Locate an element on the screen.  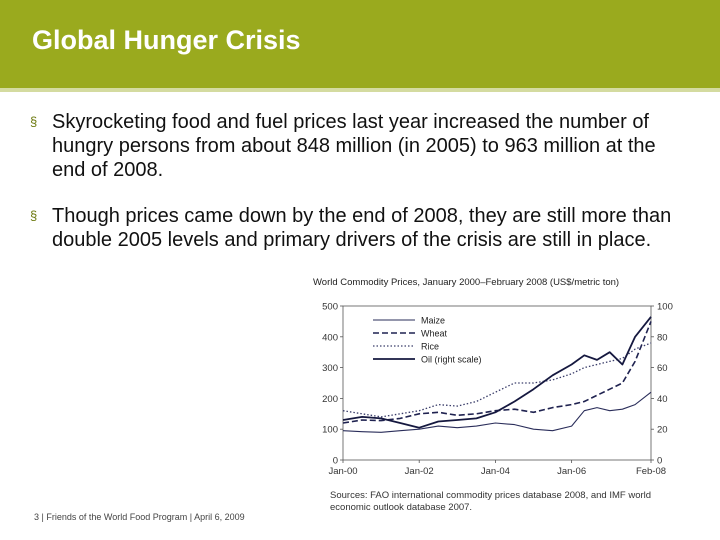
series-line-oil is located at coordinates (497, 372).